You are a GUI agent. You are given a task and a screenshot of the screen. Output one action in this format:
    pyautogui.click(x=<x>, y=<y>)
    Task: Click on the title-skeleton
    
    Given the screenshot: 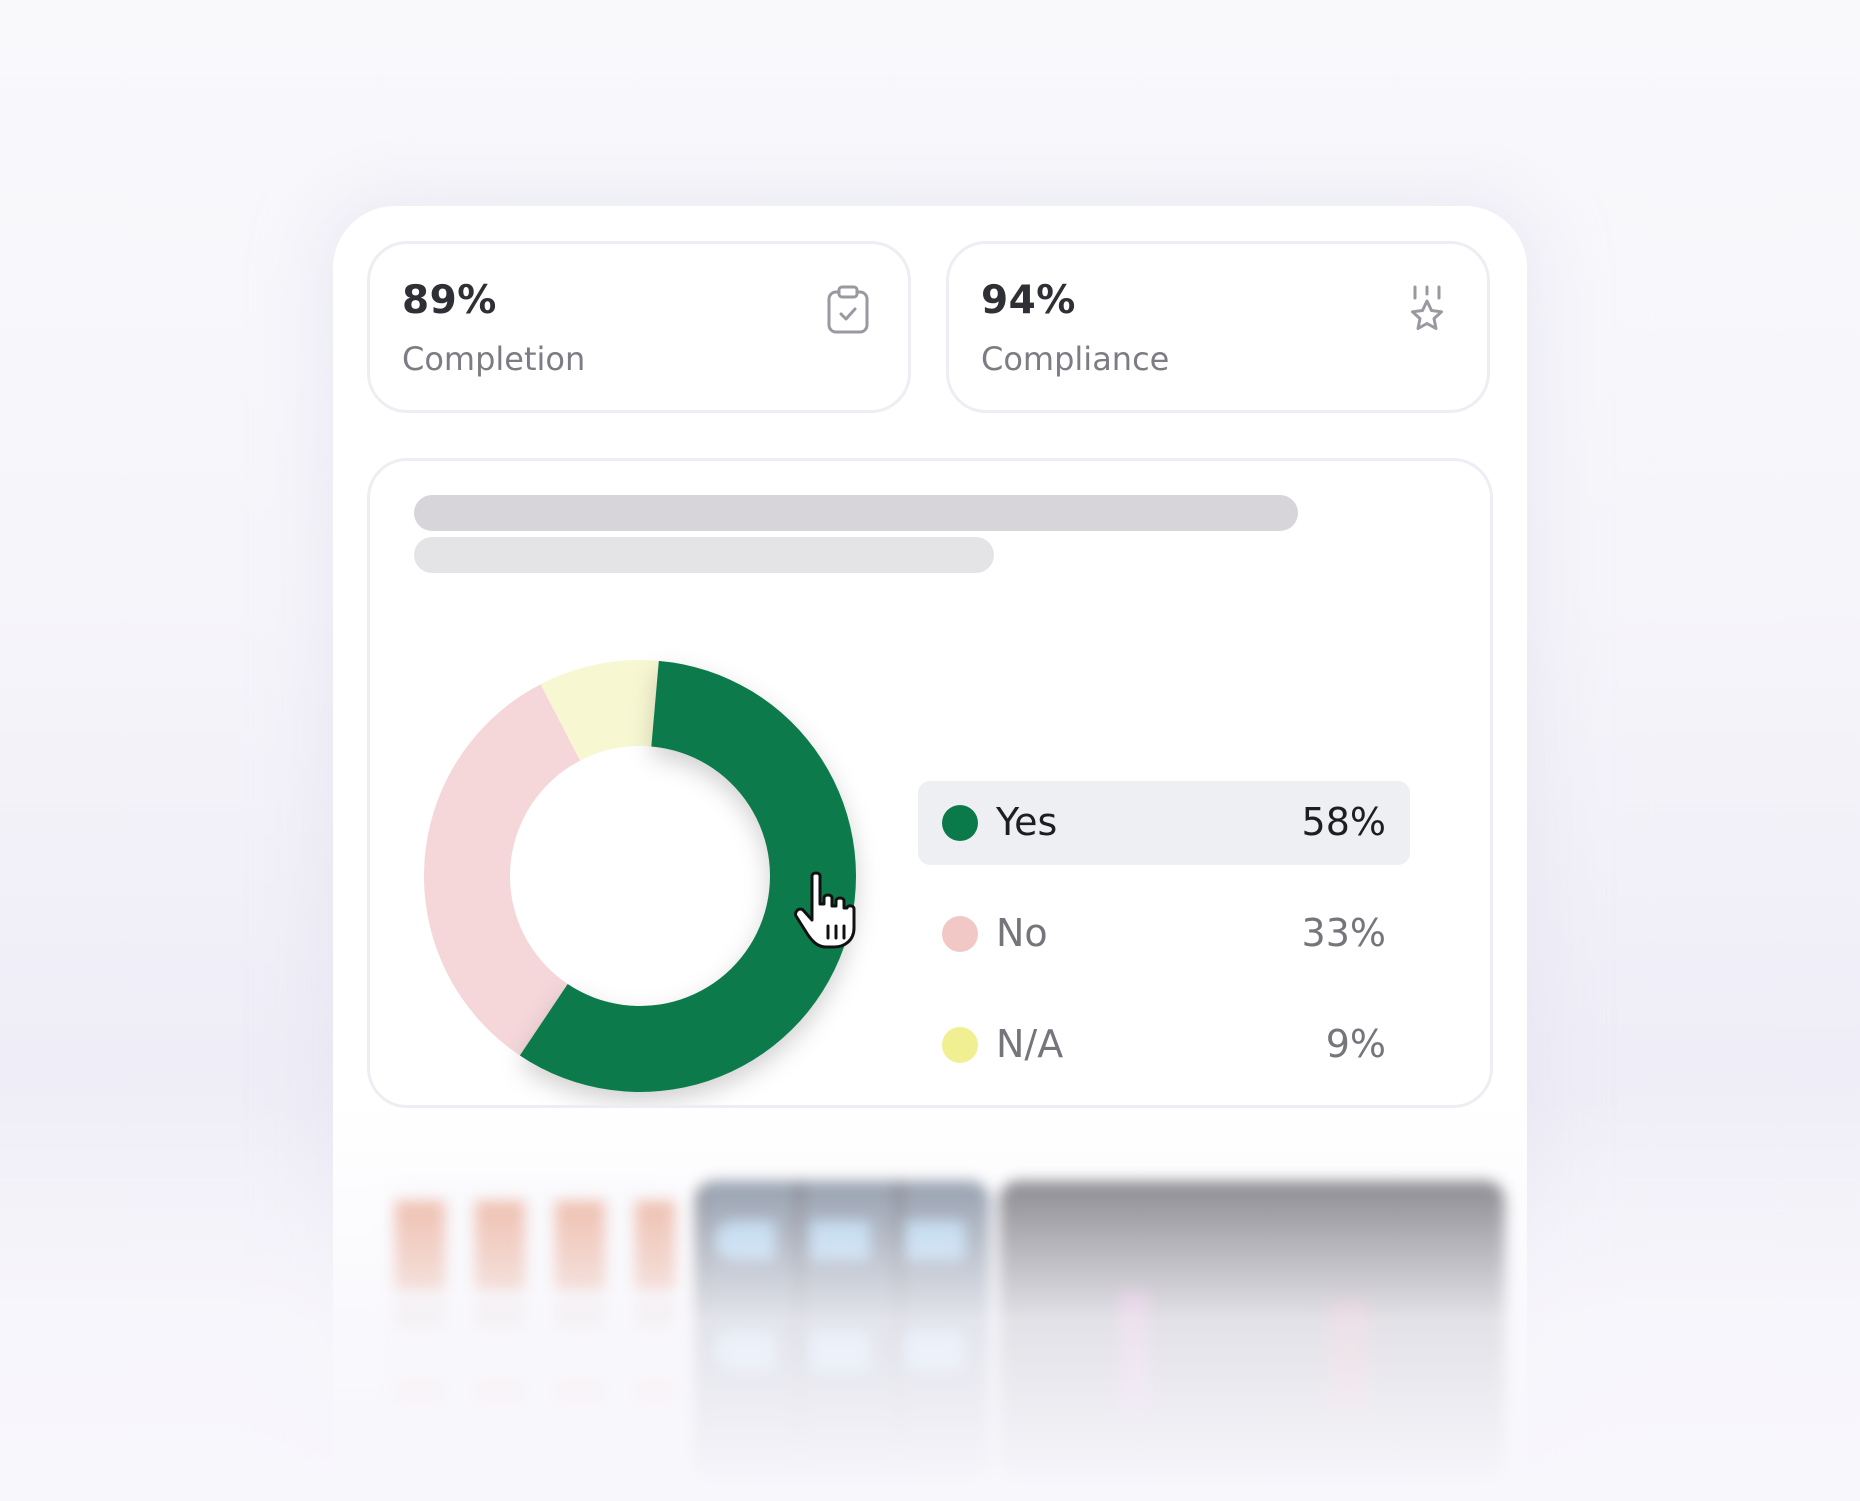 What is the action you would take?
    pyautogui.click(x=856, y=513)
    